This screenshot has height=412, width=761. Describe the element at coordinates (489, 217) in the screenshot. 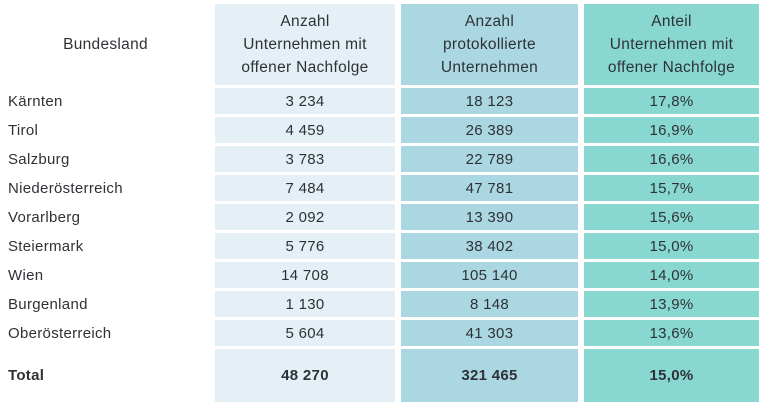

I see `cell-protokollierte: 13 390` at that location.